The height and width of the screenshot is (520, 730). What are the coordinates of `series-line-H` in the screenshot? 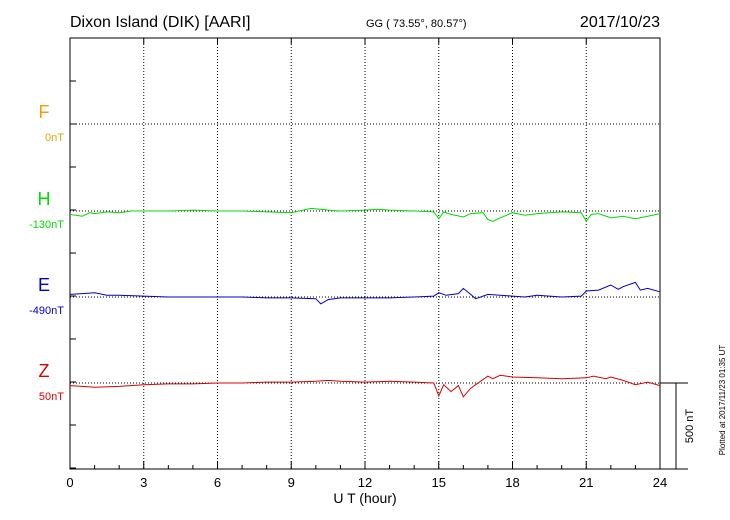 It's located at (365, 215).